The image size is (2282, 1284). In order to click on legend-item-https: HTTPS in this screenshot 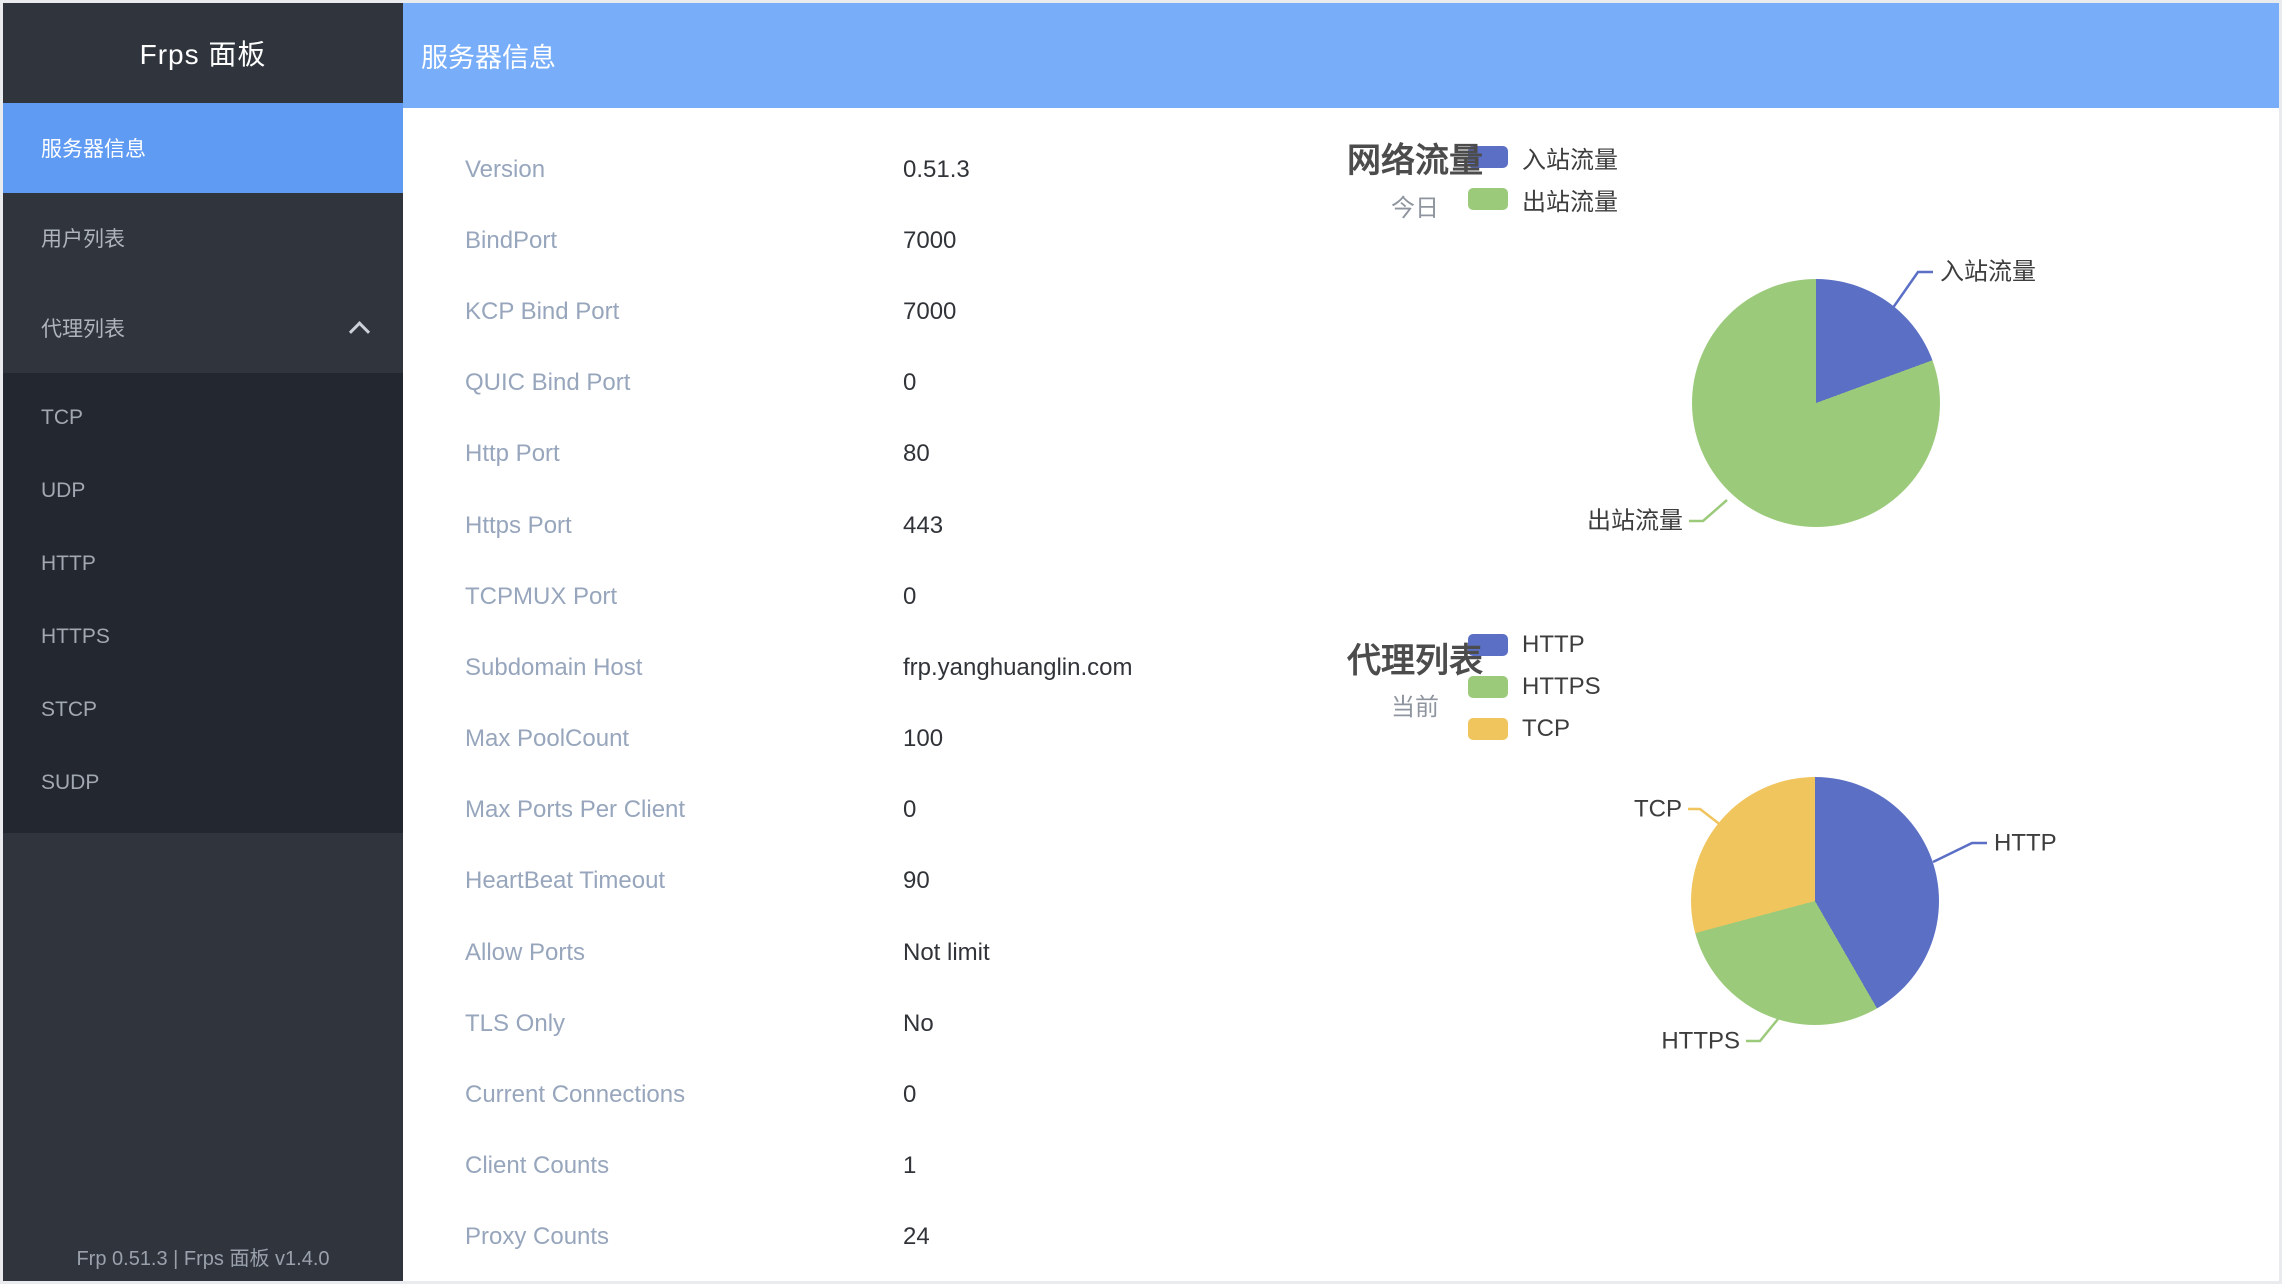, I will do `click(1534, 686)`.